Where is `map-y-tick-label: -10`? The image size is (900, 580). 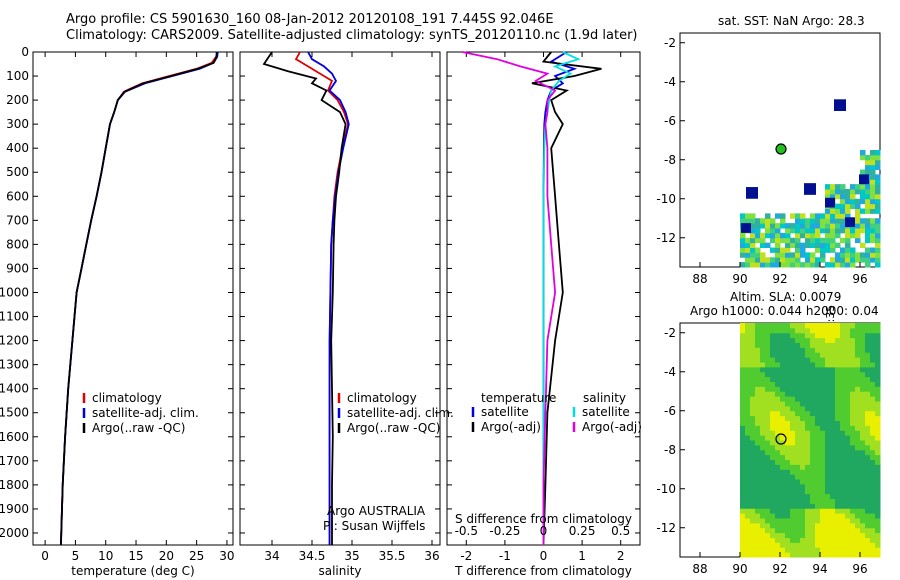 map-y-tick-label: -10 is located at coordinates (666, 199).